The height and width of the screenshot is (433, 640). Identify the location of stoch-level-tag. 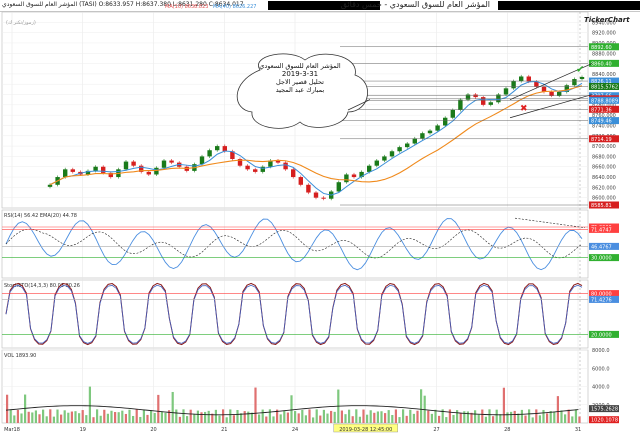
(604, 294).